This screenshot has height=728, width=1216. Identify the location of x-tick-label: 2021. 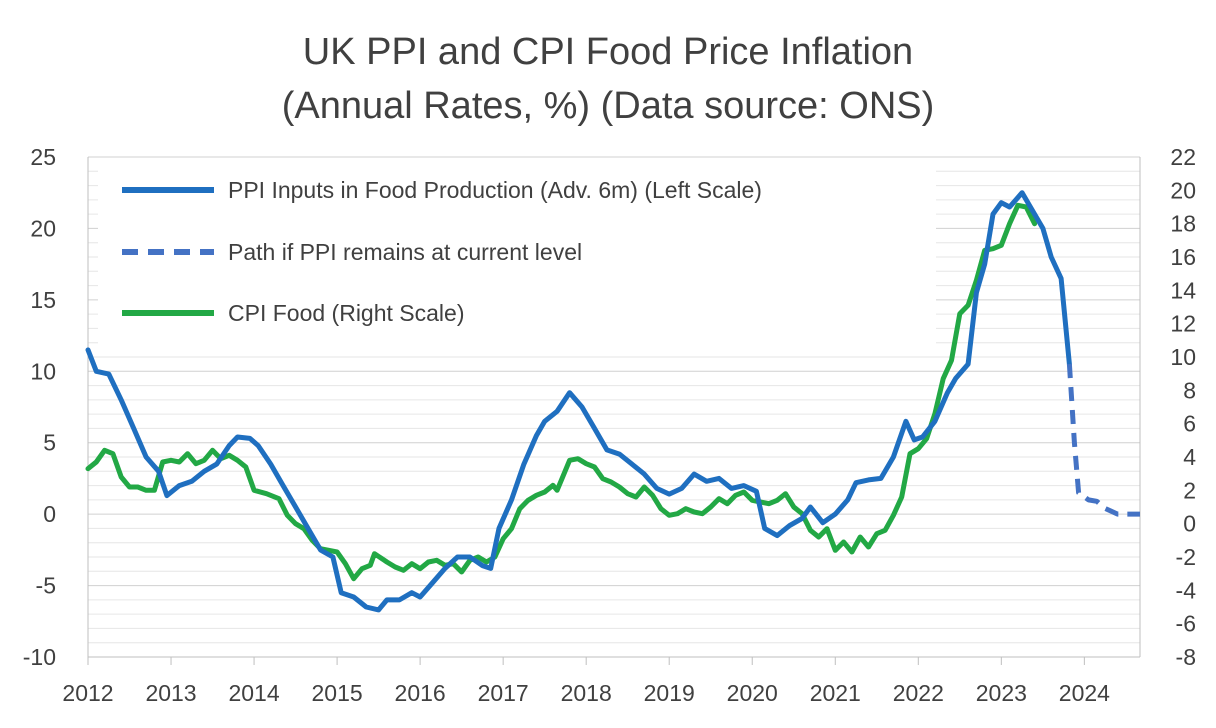
(835, 693).